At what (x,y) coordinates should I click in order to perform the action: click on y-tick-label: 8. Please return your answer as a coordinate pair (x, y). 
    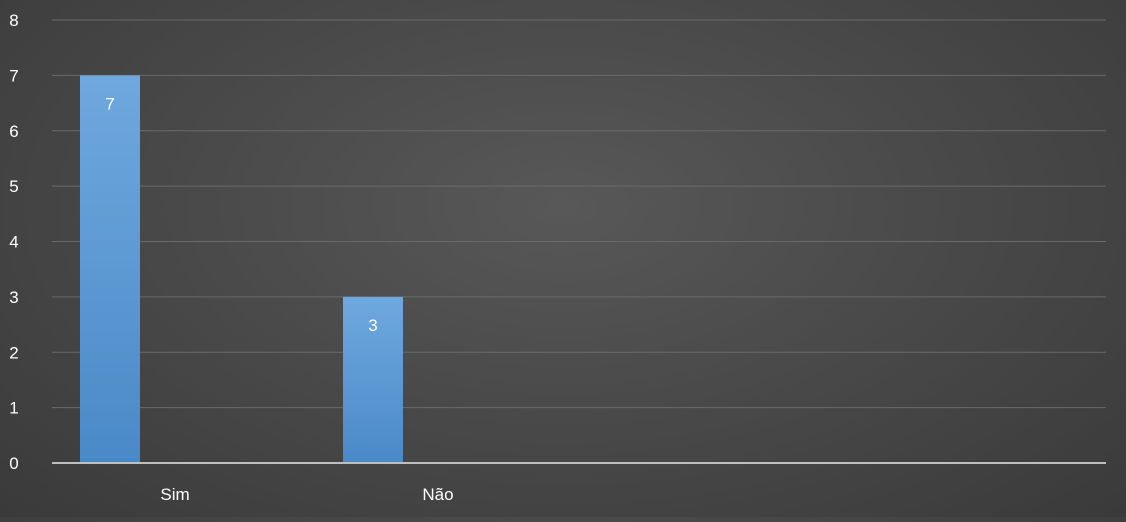
    Looking at the image, I should click on (13, 20).